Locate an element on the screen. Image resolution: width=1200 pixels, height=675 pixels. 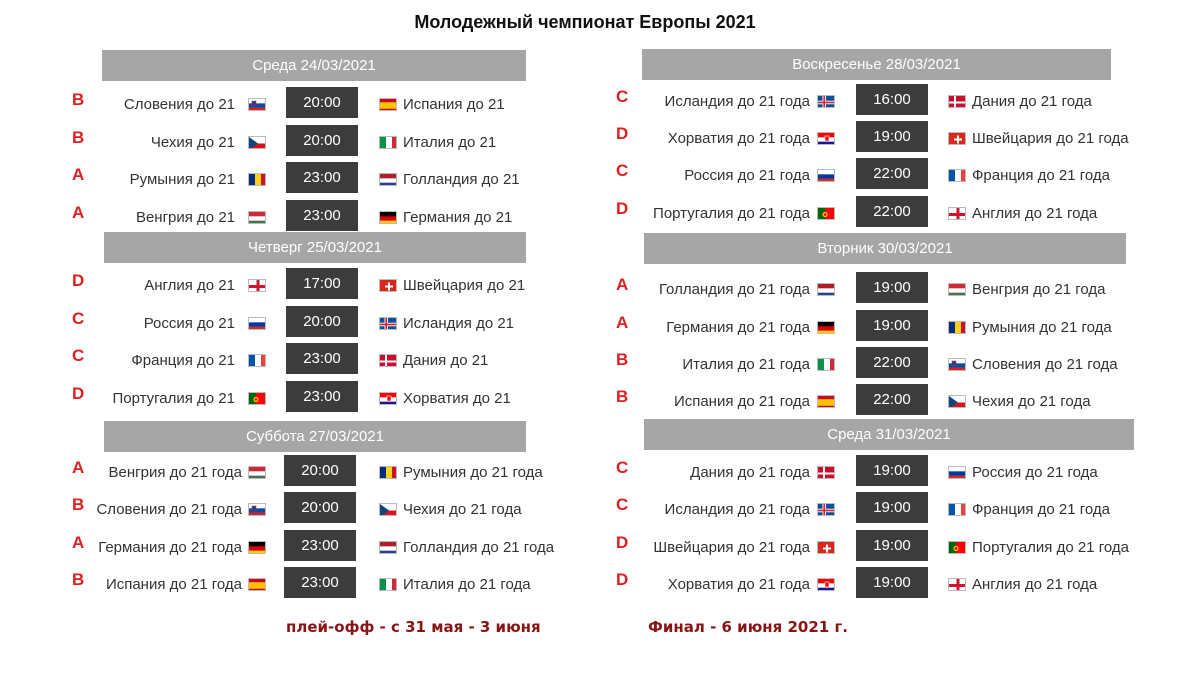
home-team: Хорватия до 21 года is located at coordinates (738, 138).